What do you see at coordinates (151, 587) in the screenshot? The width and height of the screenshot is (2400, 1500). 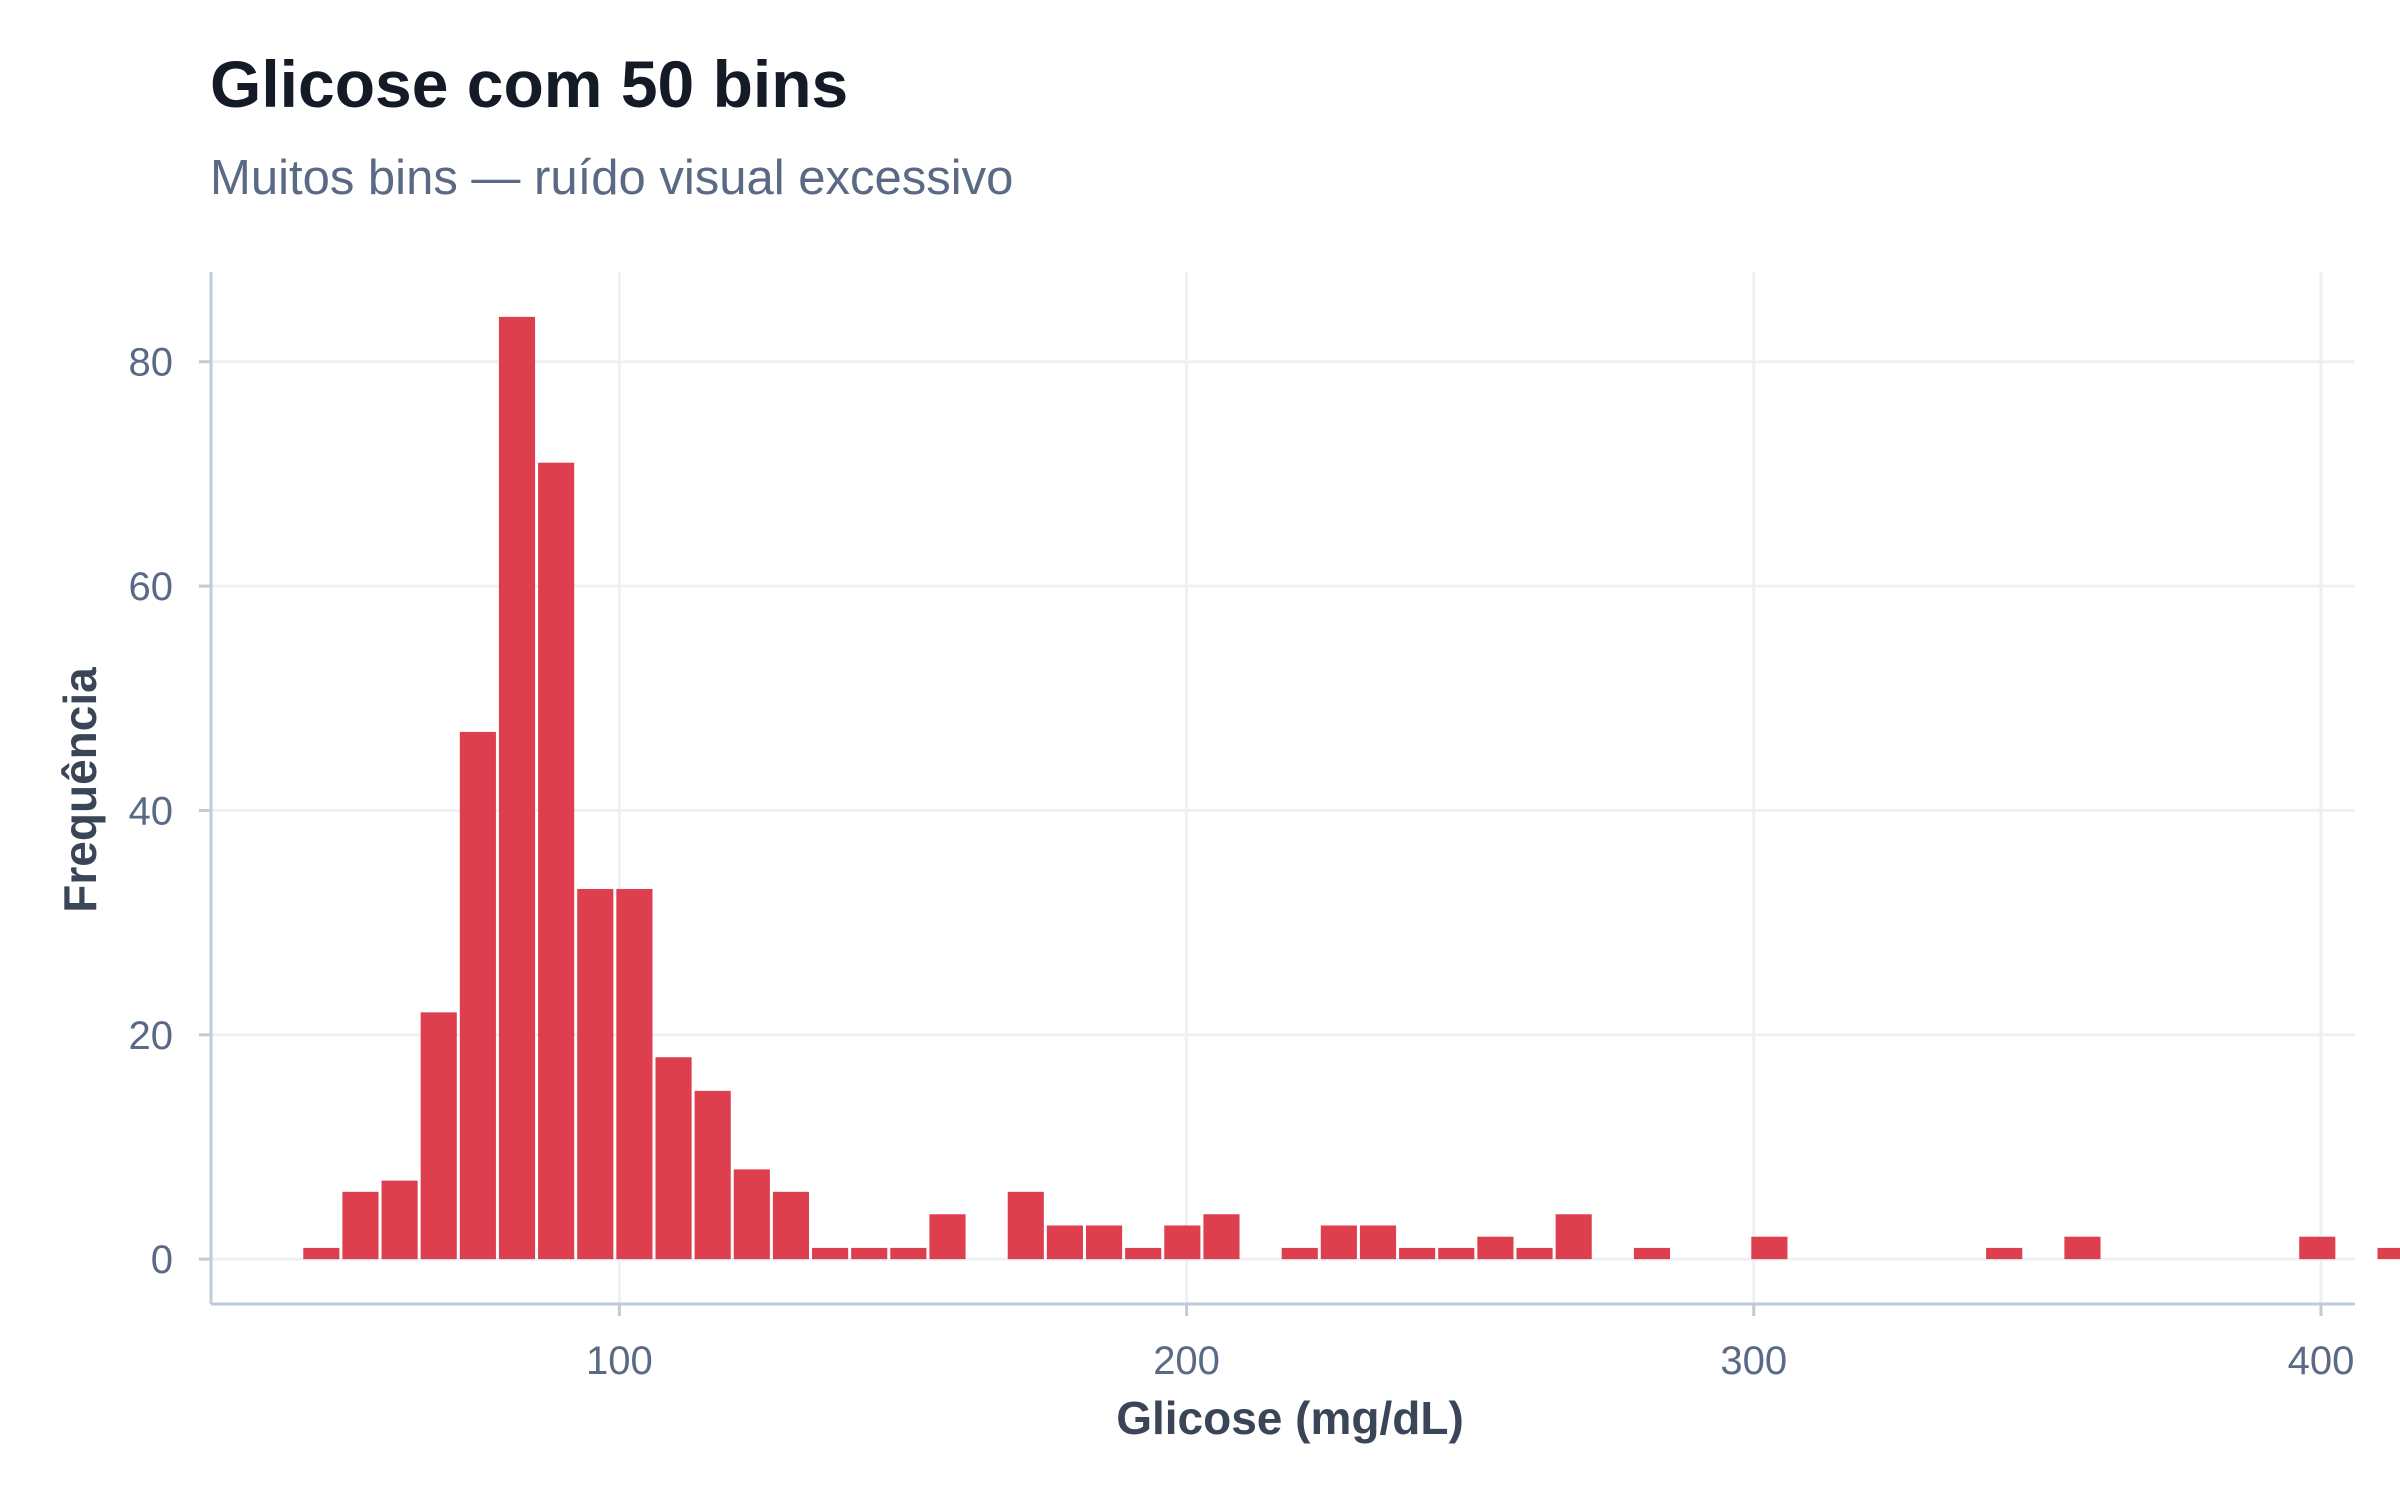 I see `y-tick-label: 60` at bounding box center [151, 587].